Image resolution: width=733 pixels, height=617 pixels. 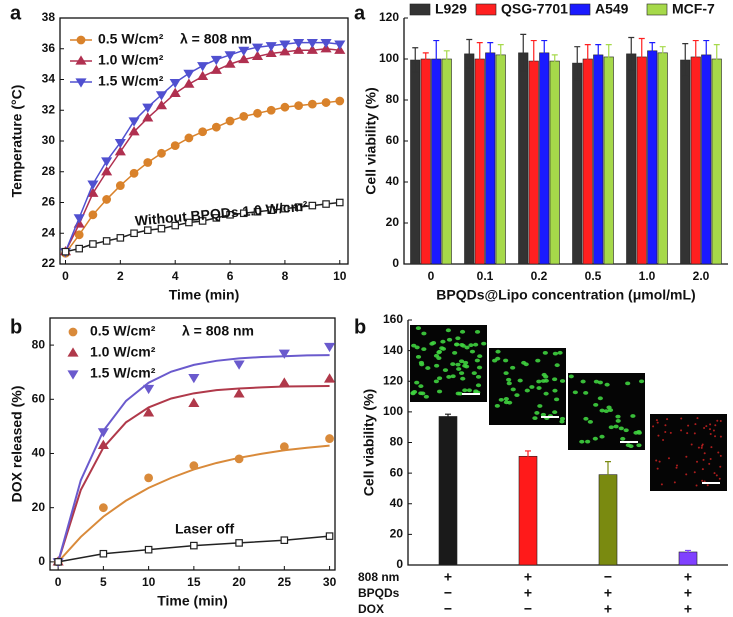 I want to click on x-tick-label: 0.1, so click(x=485, y=276).